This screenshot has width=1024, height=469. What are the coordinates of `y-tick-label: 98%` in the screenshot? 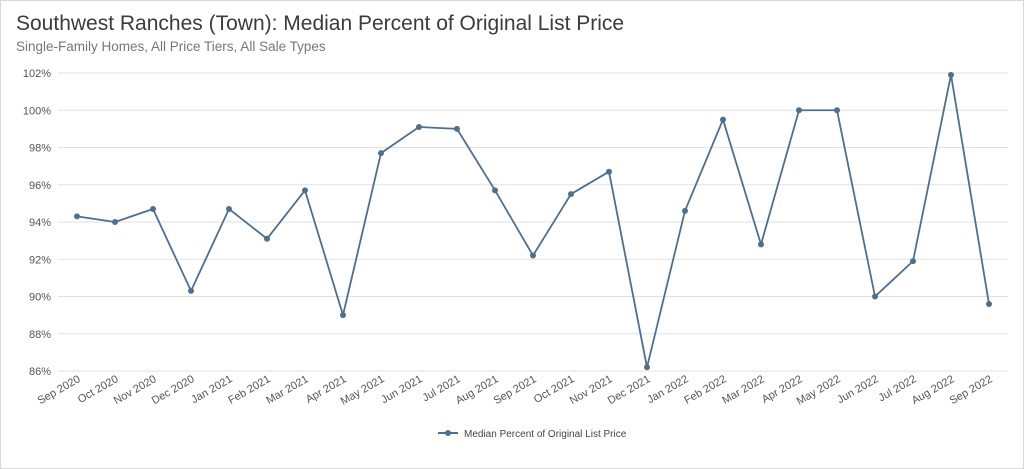 It's located at (40, 149).